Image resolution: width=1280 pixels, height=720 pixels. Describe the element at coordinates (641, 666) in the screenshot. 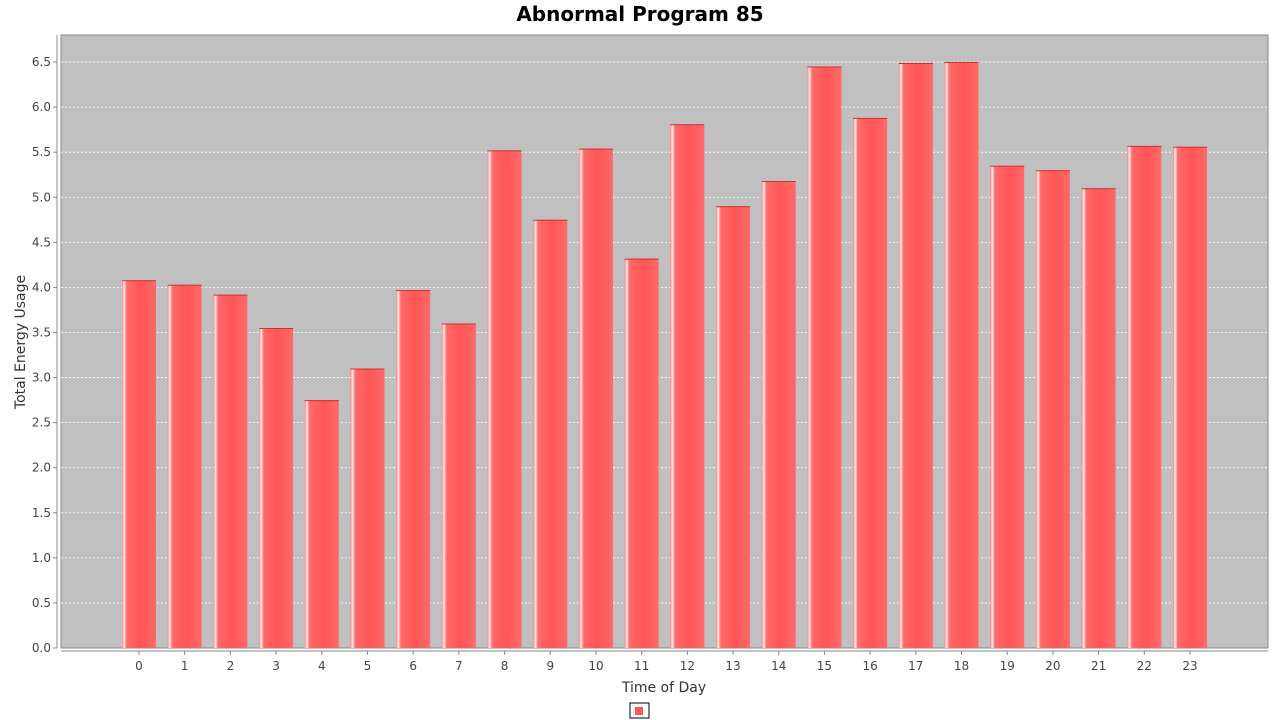

I see `x-tick-label: 11` at that location.